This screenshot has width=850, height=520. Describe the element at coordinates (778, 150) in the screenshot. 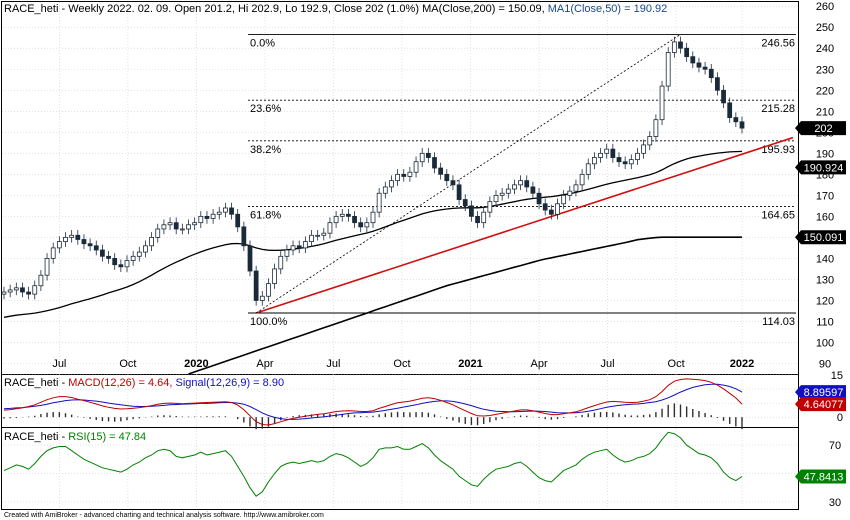

I see `fib-level-price: 195.93` at that location.